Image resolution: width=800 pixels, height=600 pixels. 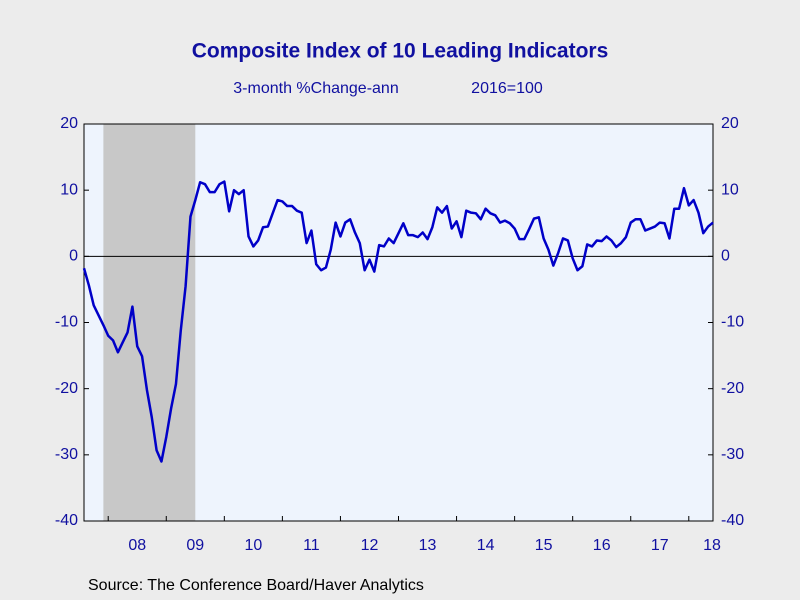 I want to click on x-tick-label: 08, so click(x=137, y=545).